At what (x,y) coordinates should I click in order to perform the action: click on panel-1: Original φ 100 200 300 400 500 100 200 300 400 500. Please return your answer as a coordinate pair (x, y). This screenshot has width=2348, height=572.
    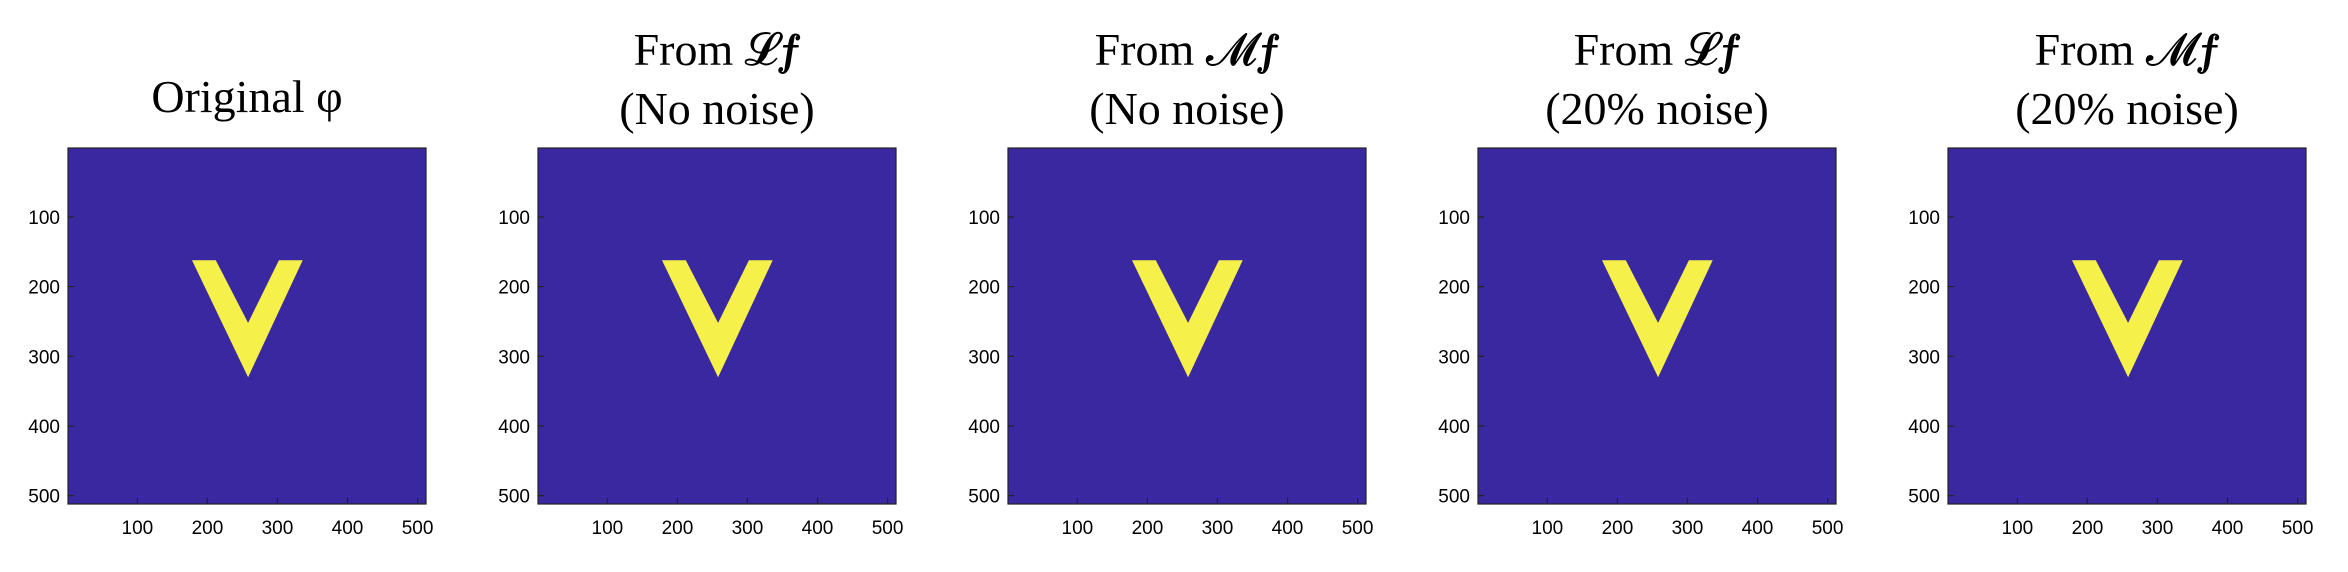
    Looking at the image, I should click on (230, 305).